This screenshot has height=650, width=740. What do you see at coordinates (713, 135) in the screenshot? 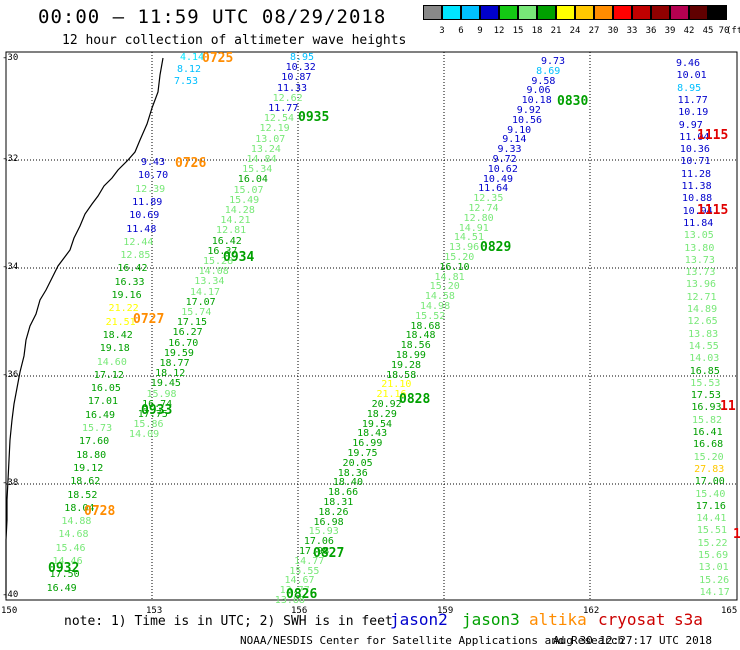
I see `pass-time-label: 1115` at bounding box center [713, 135].